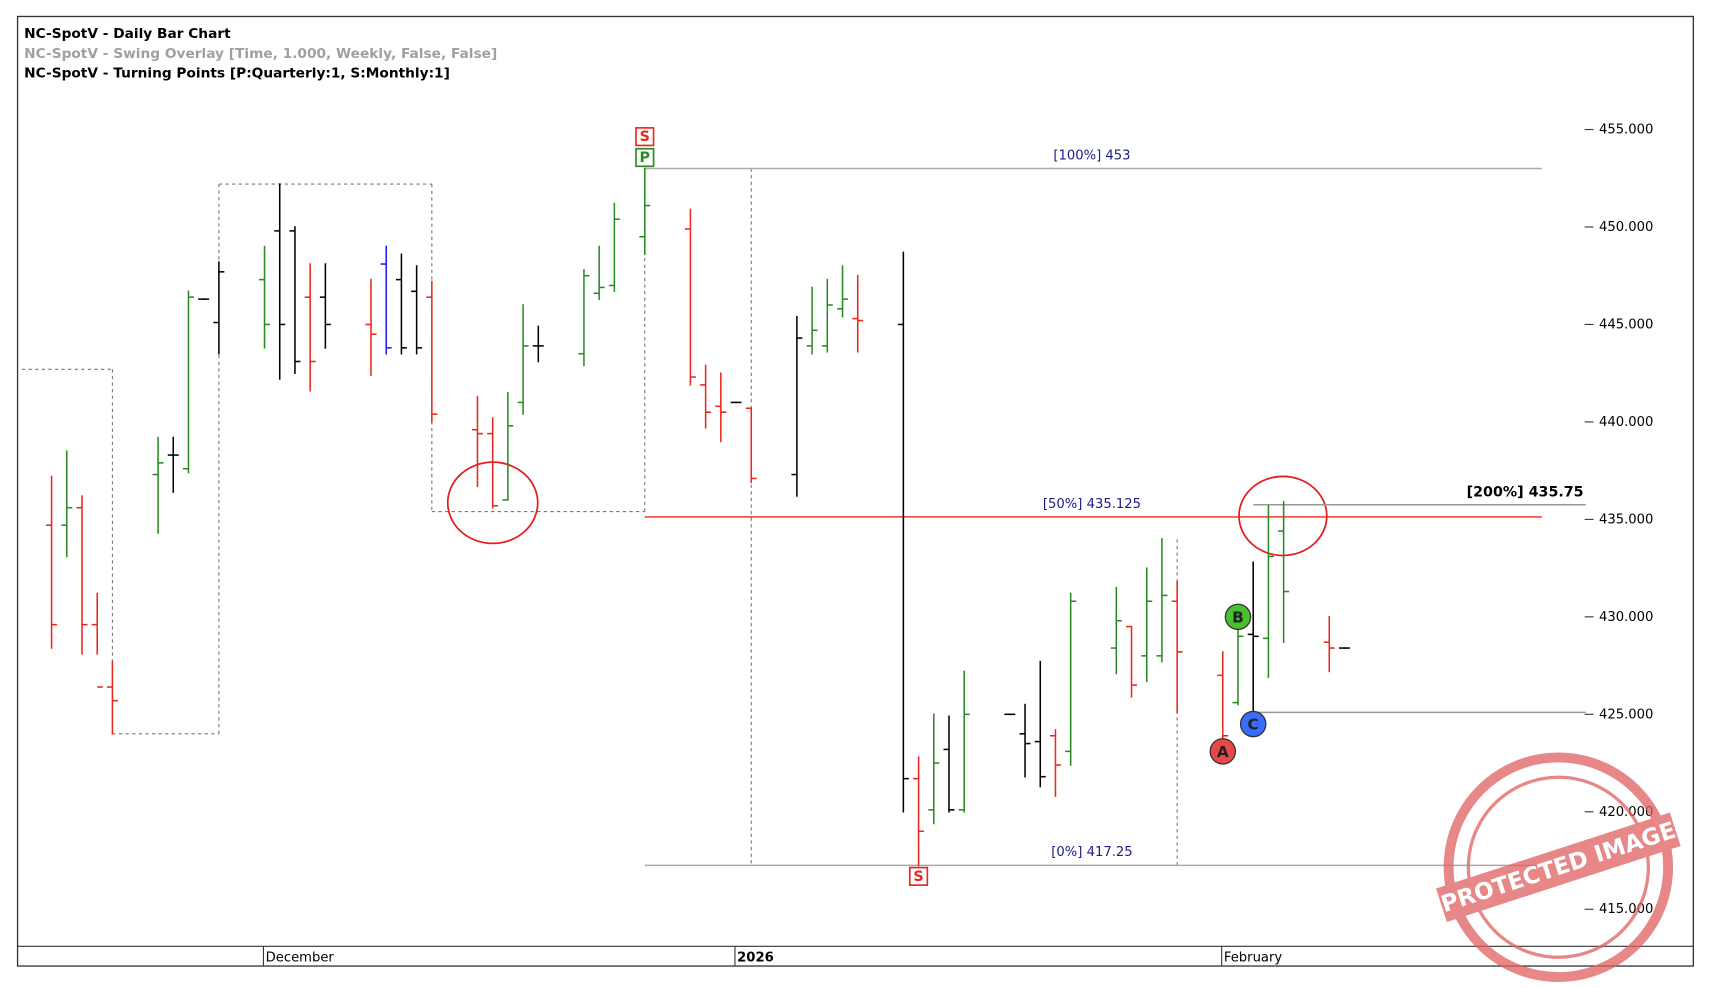  What do you see at coordinates (1626, 519) in the screenshot?
I see `y-tick-label: 435.000` at bounding box center [1626, 519].